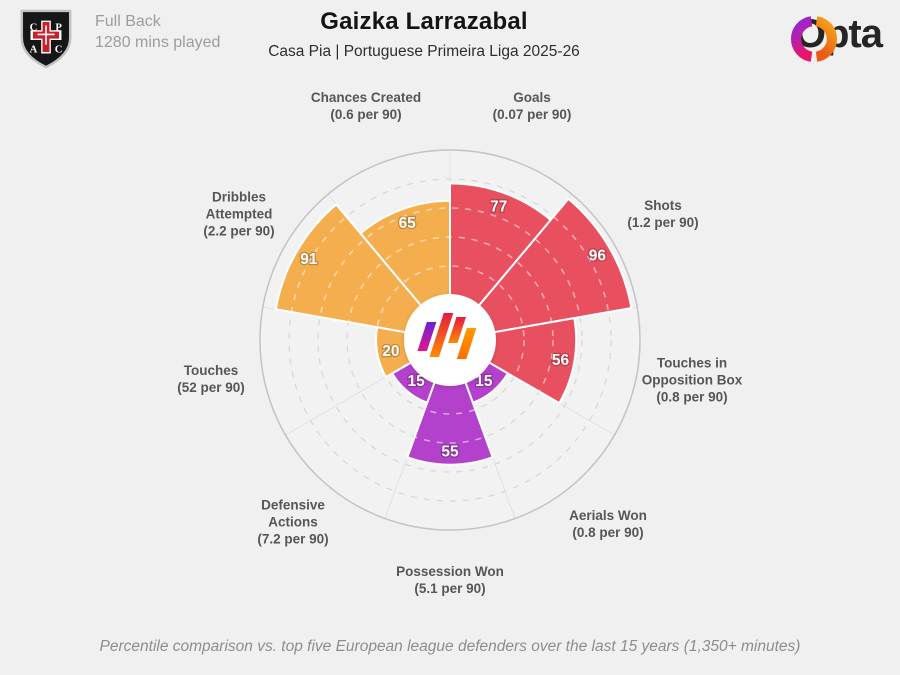 This screenshot has height=675, width=900. I want to click on category-label-line: Actions, so click(293, 522).